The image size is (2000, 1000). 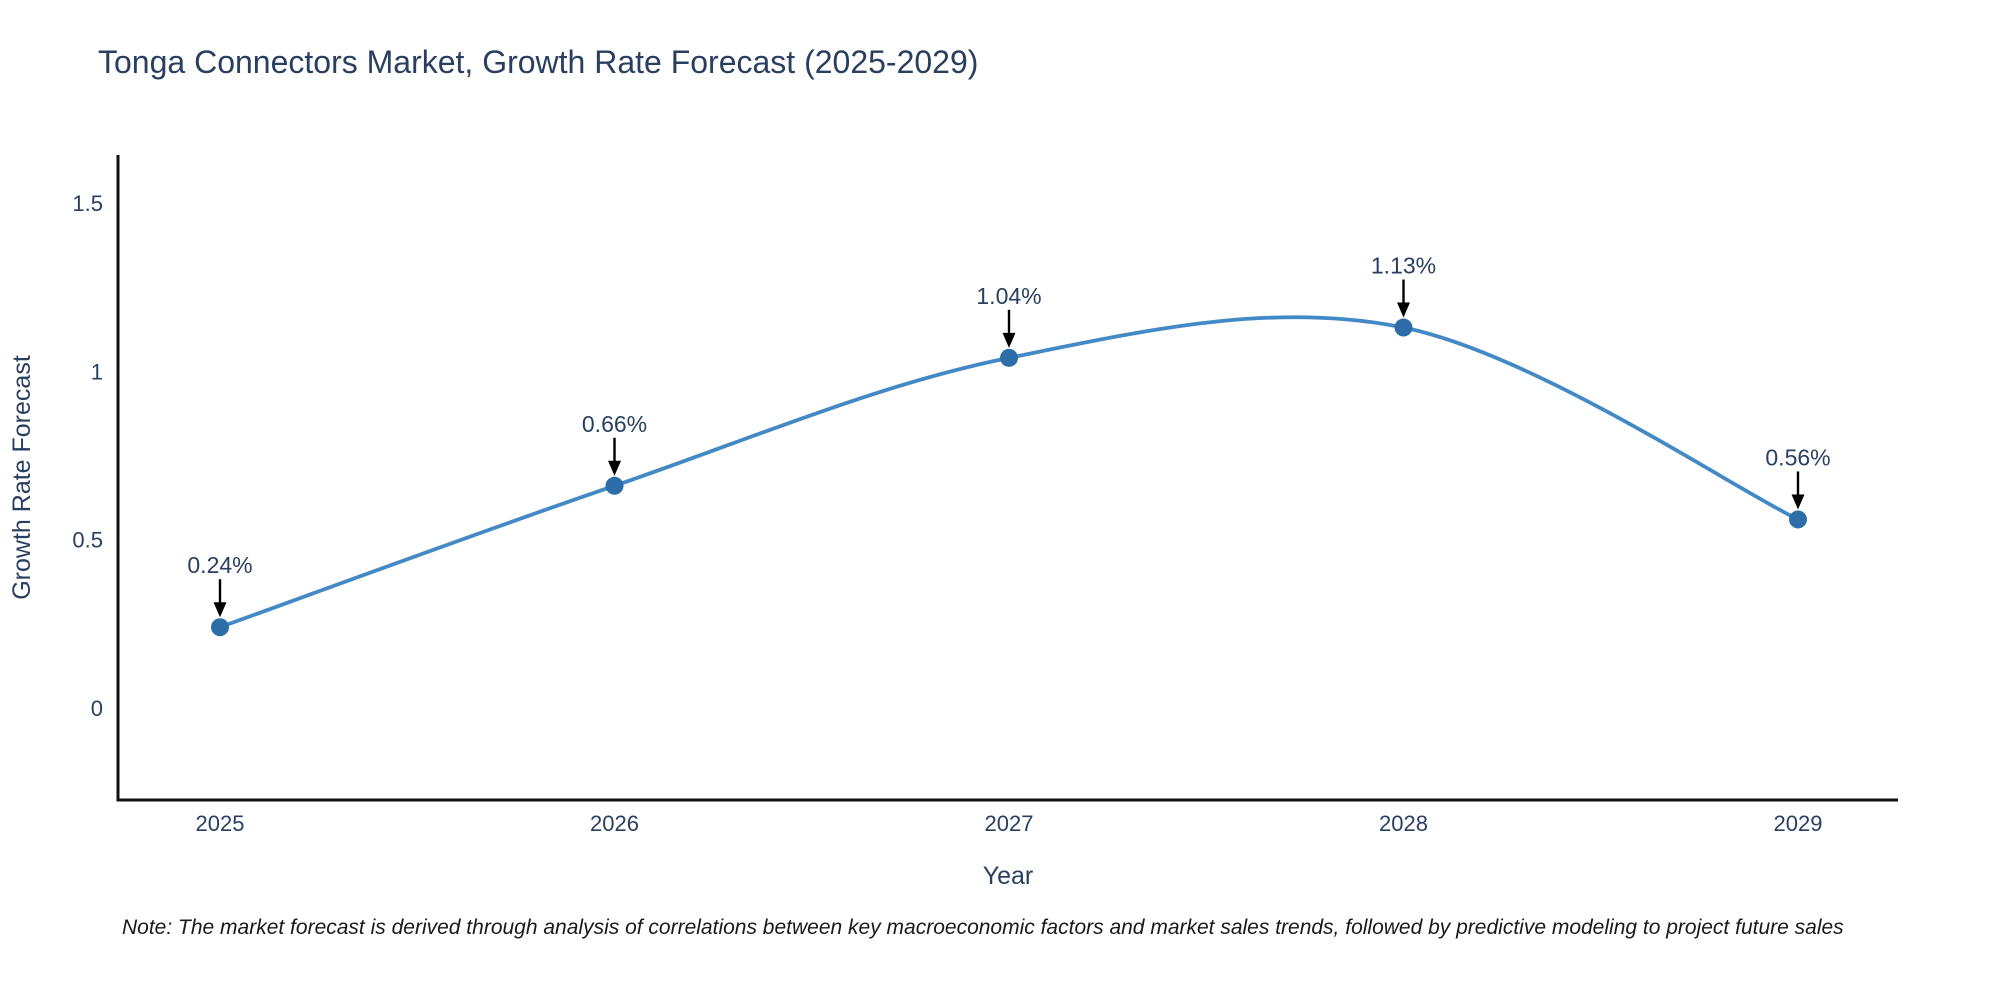 What do you see at coordinates (87, 540) in the screenshot?
I see `y-tick-label: 0.5` at bounding box center [87, 540].